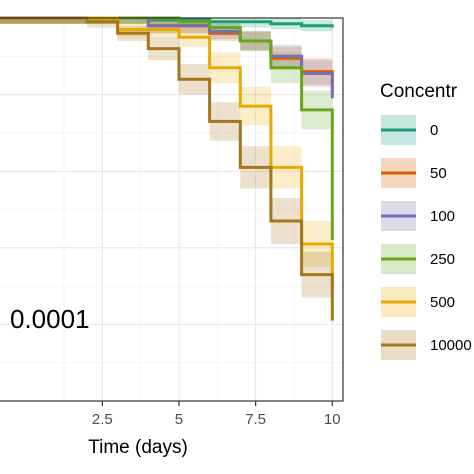  I want to click on x-axis: 2.5 5 7.5 10, so click(216, 414).